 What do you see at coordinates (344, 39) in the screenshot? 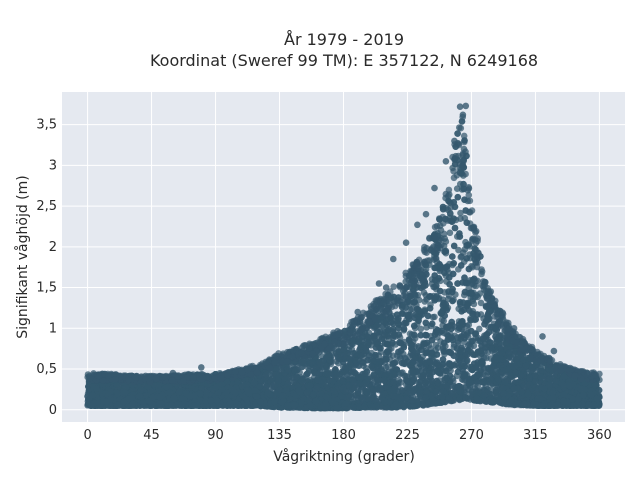
I see `chart-title: År 1979 - 2019` at bounding box center [344, 39].